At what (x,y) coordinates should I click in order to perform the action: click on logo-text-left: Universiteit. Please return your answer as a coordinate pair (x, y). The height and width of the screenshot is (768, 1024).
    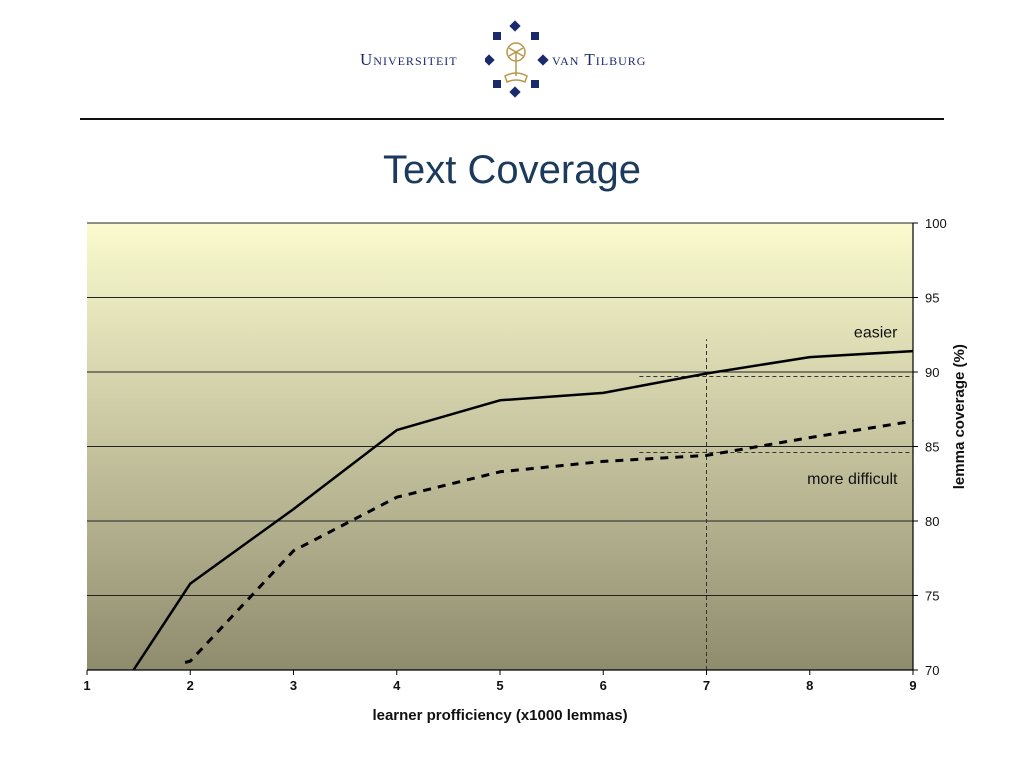
    Looking at the image, I should click on (409, 59).